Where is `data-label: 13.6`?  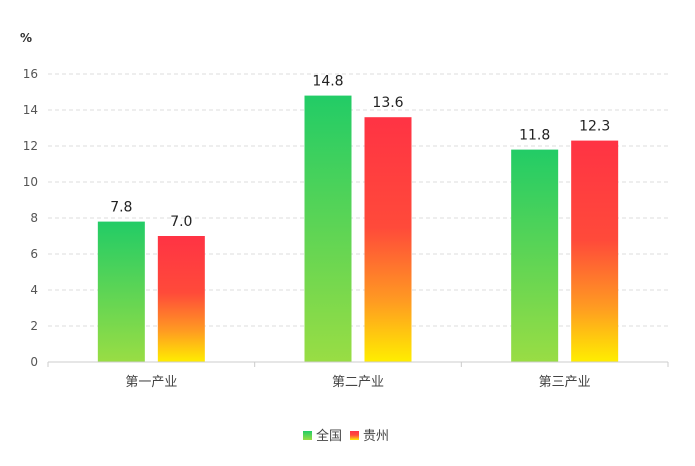 data-label: 13.6 is located at coordinates (387, 103).